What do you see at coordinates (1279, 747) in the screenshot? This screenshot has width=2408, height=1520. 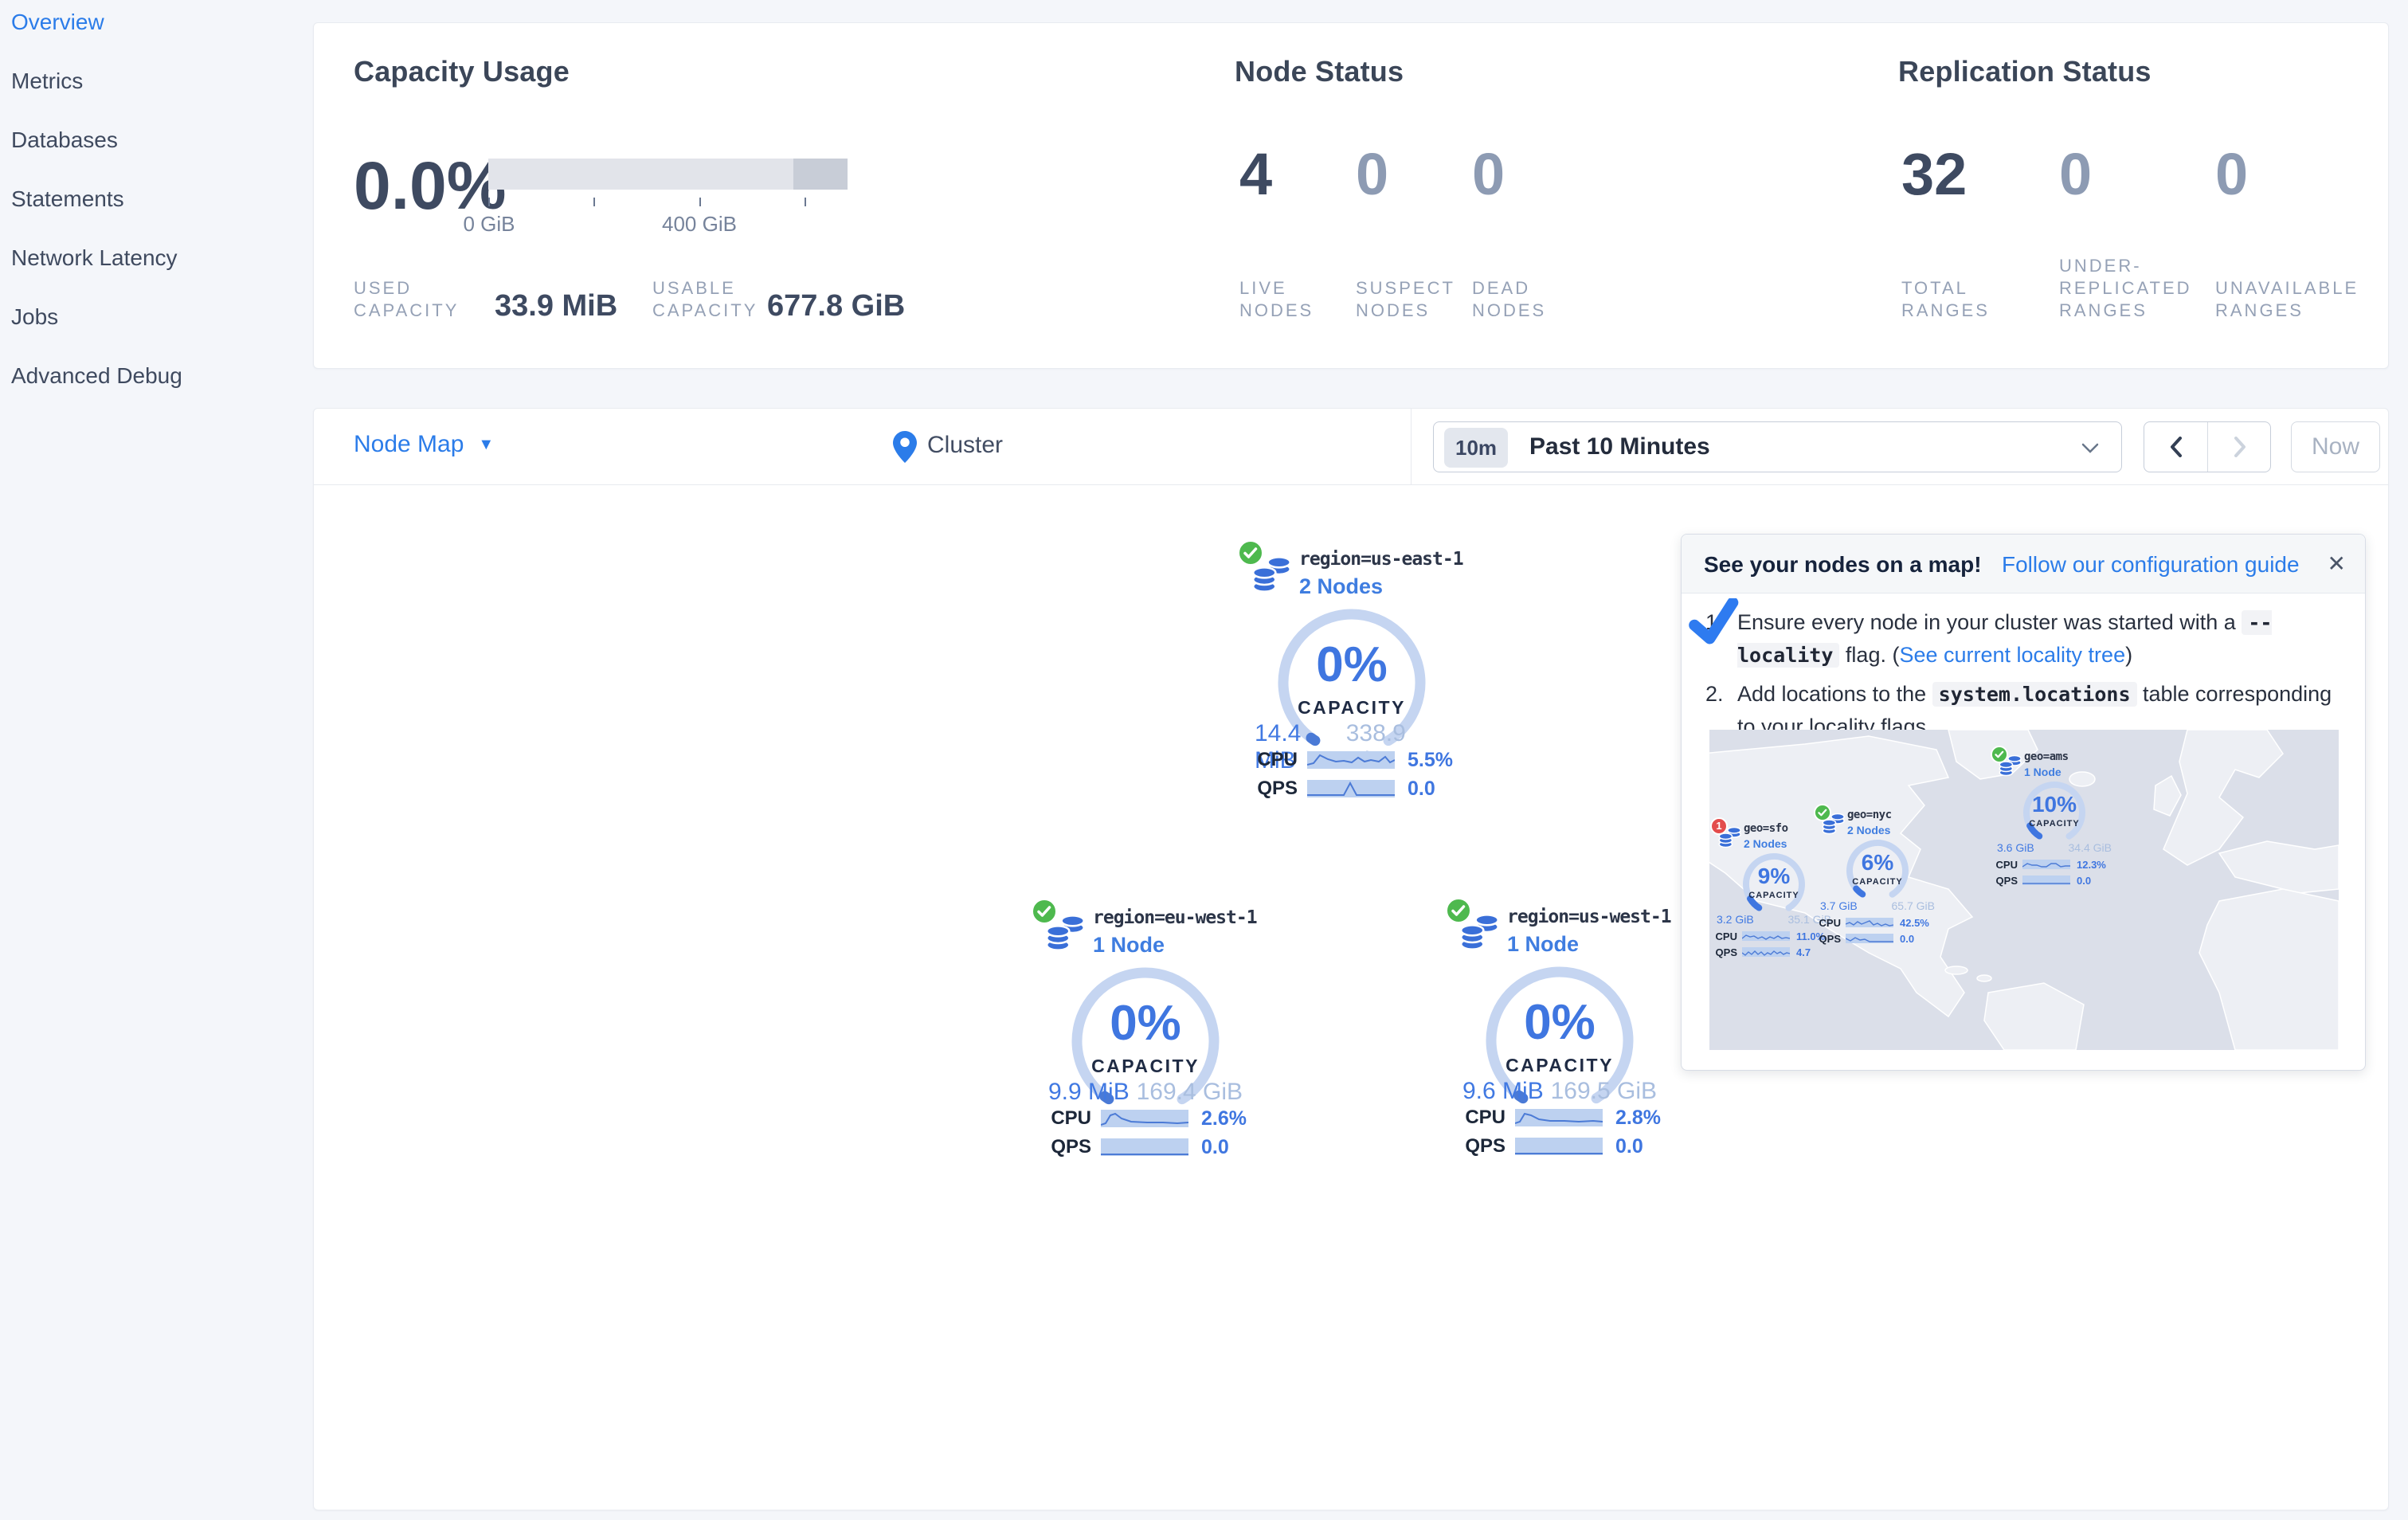 I see `region-used-capacity: 14.4 MiB` at bounding box center [1279, 747].